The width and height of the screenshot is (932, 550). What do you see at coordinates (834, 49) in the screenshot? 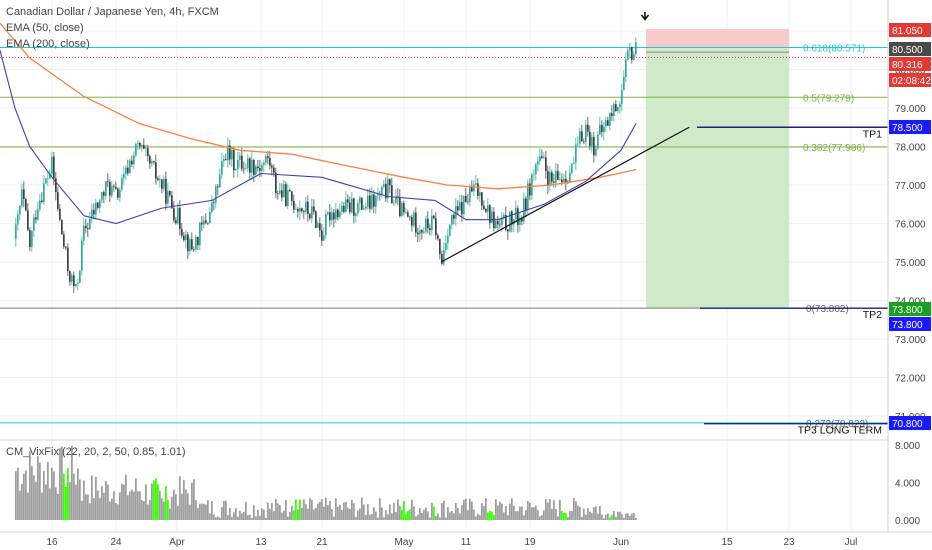
I see `fib-label: 0.618(80.571)` at bounding box center [834, 49].